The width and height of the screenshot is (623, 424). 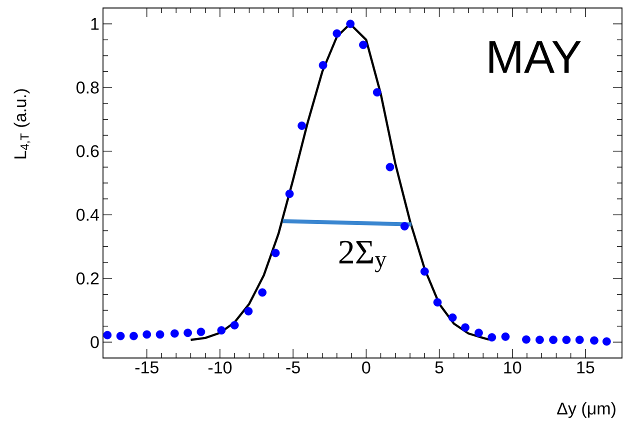 I want to click on y-tick-label: 0.6, so click(x=87, y=151).